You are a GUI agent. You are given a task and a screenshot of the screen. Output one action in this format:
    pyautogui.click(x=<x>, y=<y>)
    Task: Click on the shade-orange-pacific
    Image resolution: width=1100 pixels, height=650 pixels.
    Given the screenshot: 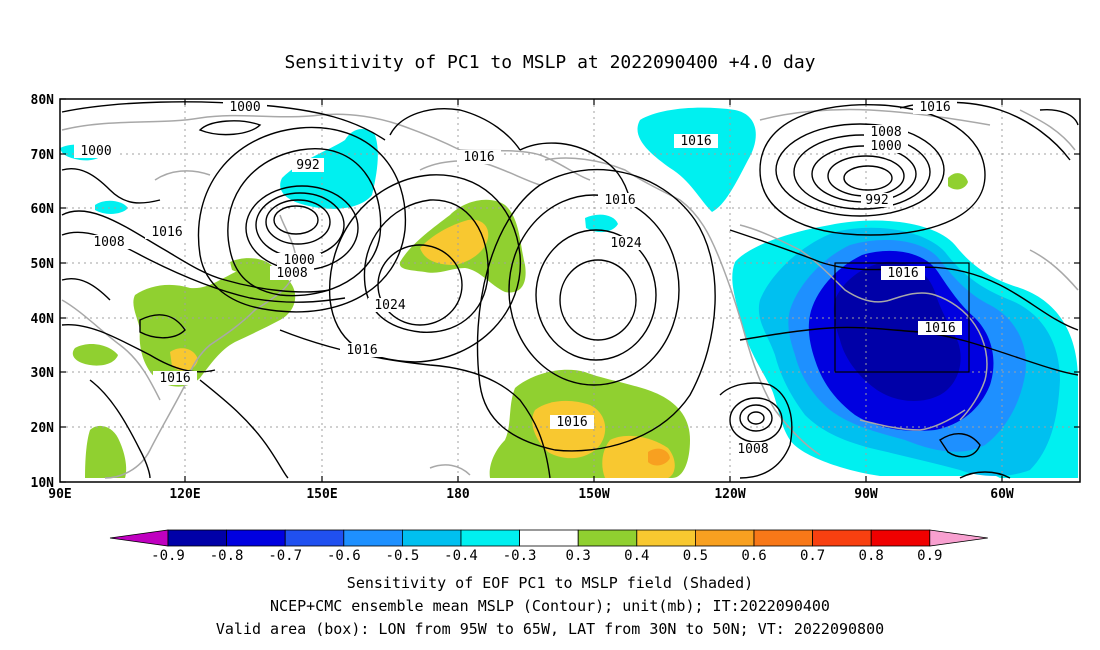 What is the action you would take?
    pyautogui.click(x=659, y=457)
    